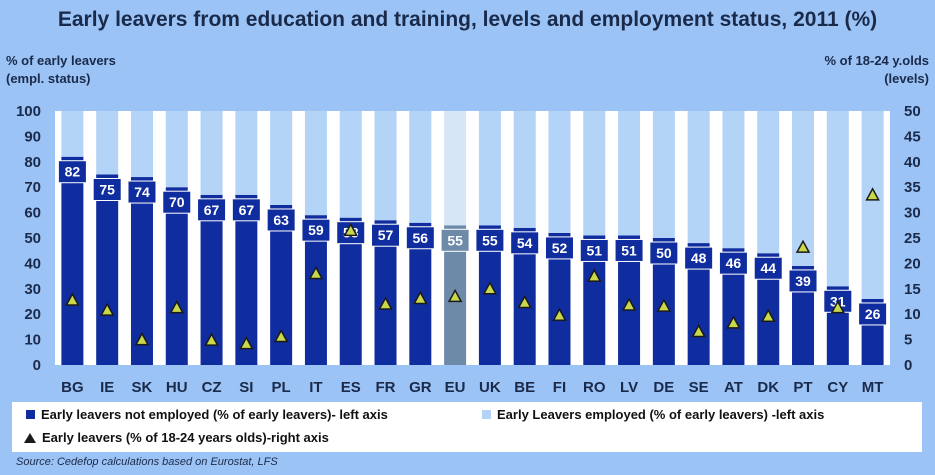  I want to click on bar-employed-SK, so click(141, 144).